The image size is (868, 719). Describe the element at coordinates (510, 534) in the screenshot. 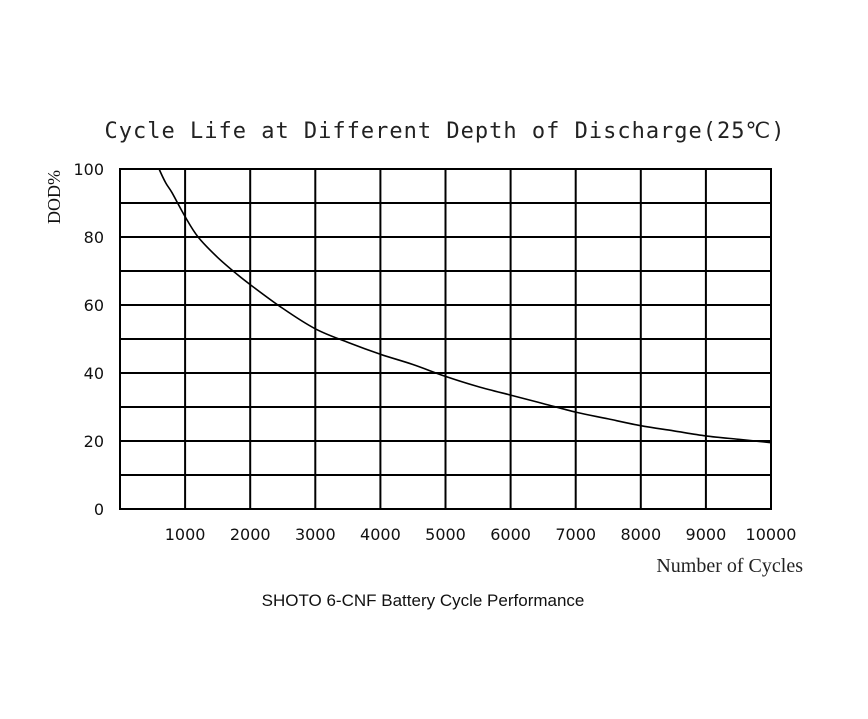

I see `x-tick-label: 6000` at that location.